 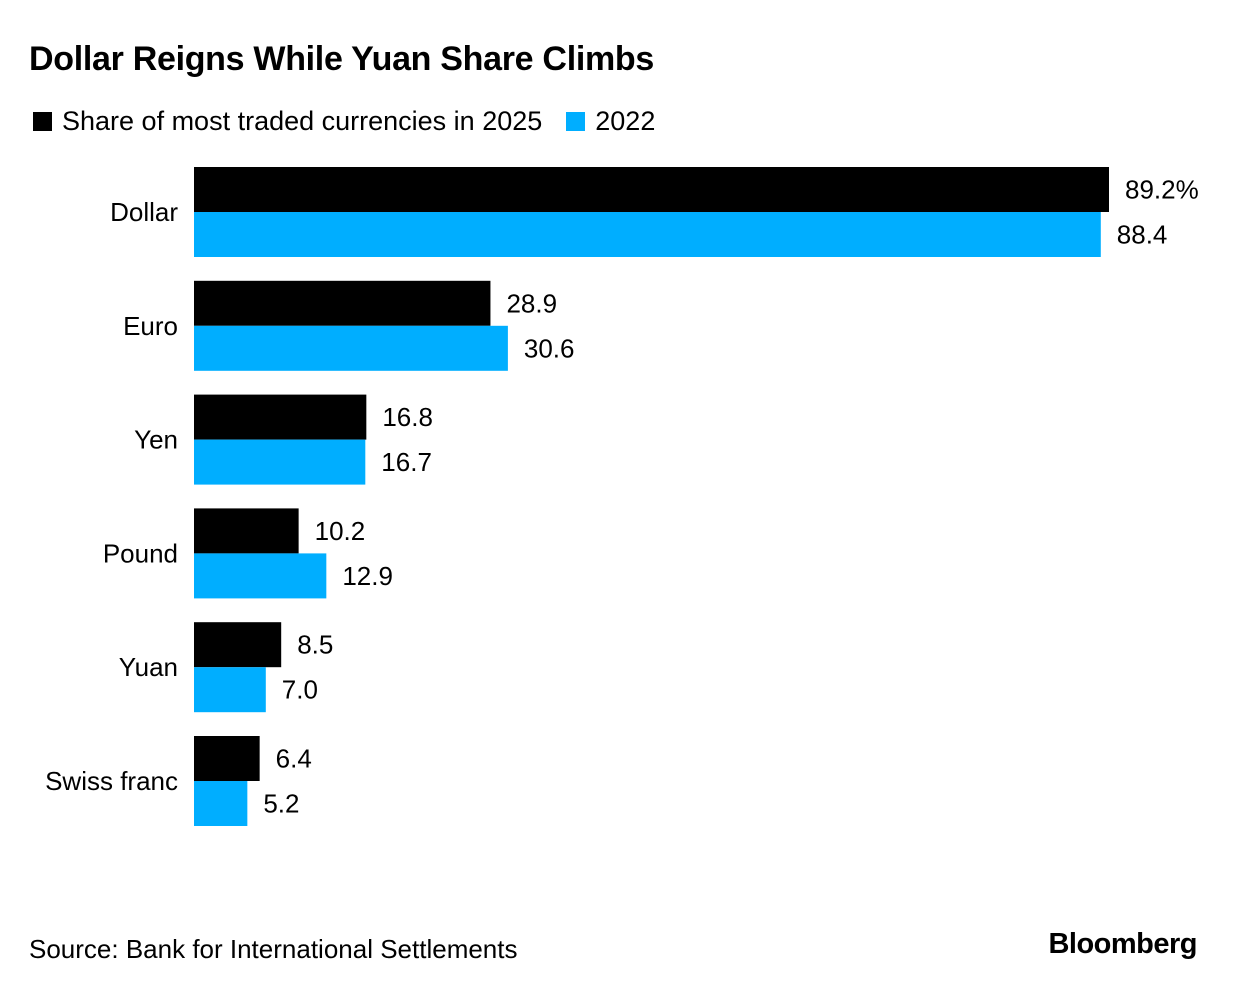 I want to click on category-label: Yuan, so click(x=148, y=667).